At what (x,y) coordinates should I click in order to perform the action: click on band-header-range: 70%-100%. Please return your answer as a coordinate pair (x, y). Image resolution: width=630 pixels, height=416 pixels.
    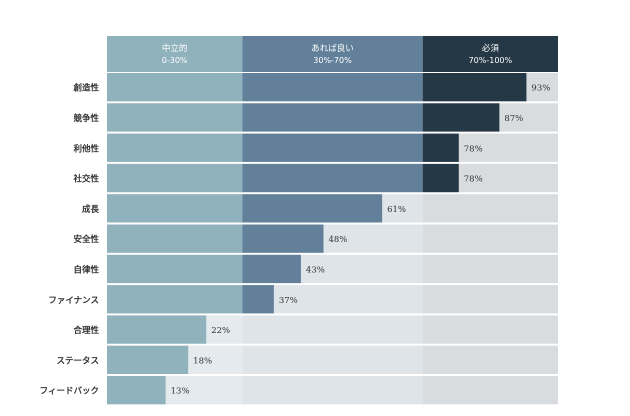
    Looking at the image, I should click on (491, 60).